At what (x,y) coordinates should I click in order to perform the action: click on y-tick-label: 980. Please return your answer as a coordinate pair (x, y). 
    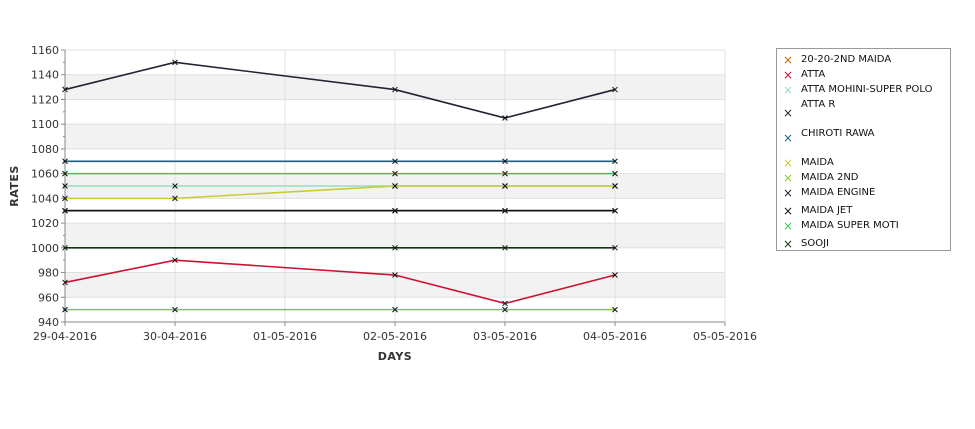
    Looking at the image, I should click on (48, 273).